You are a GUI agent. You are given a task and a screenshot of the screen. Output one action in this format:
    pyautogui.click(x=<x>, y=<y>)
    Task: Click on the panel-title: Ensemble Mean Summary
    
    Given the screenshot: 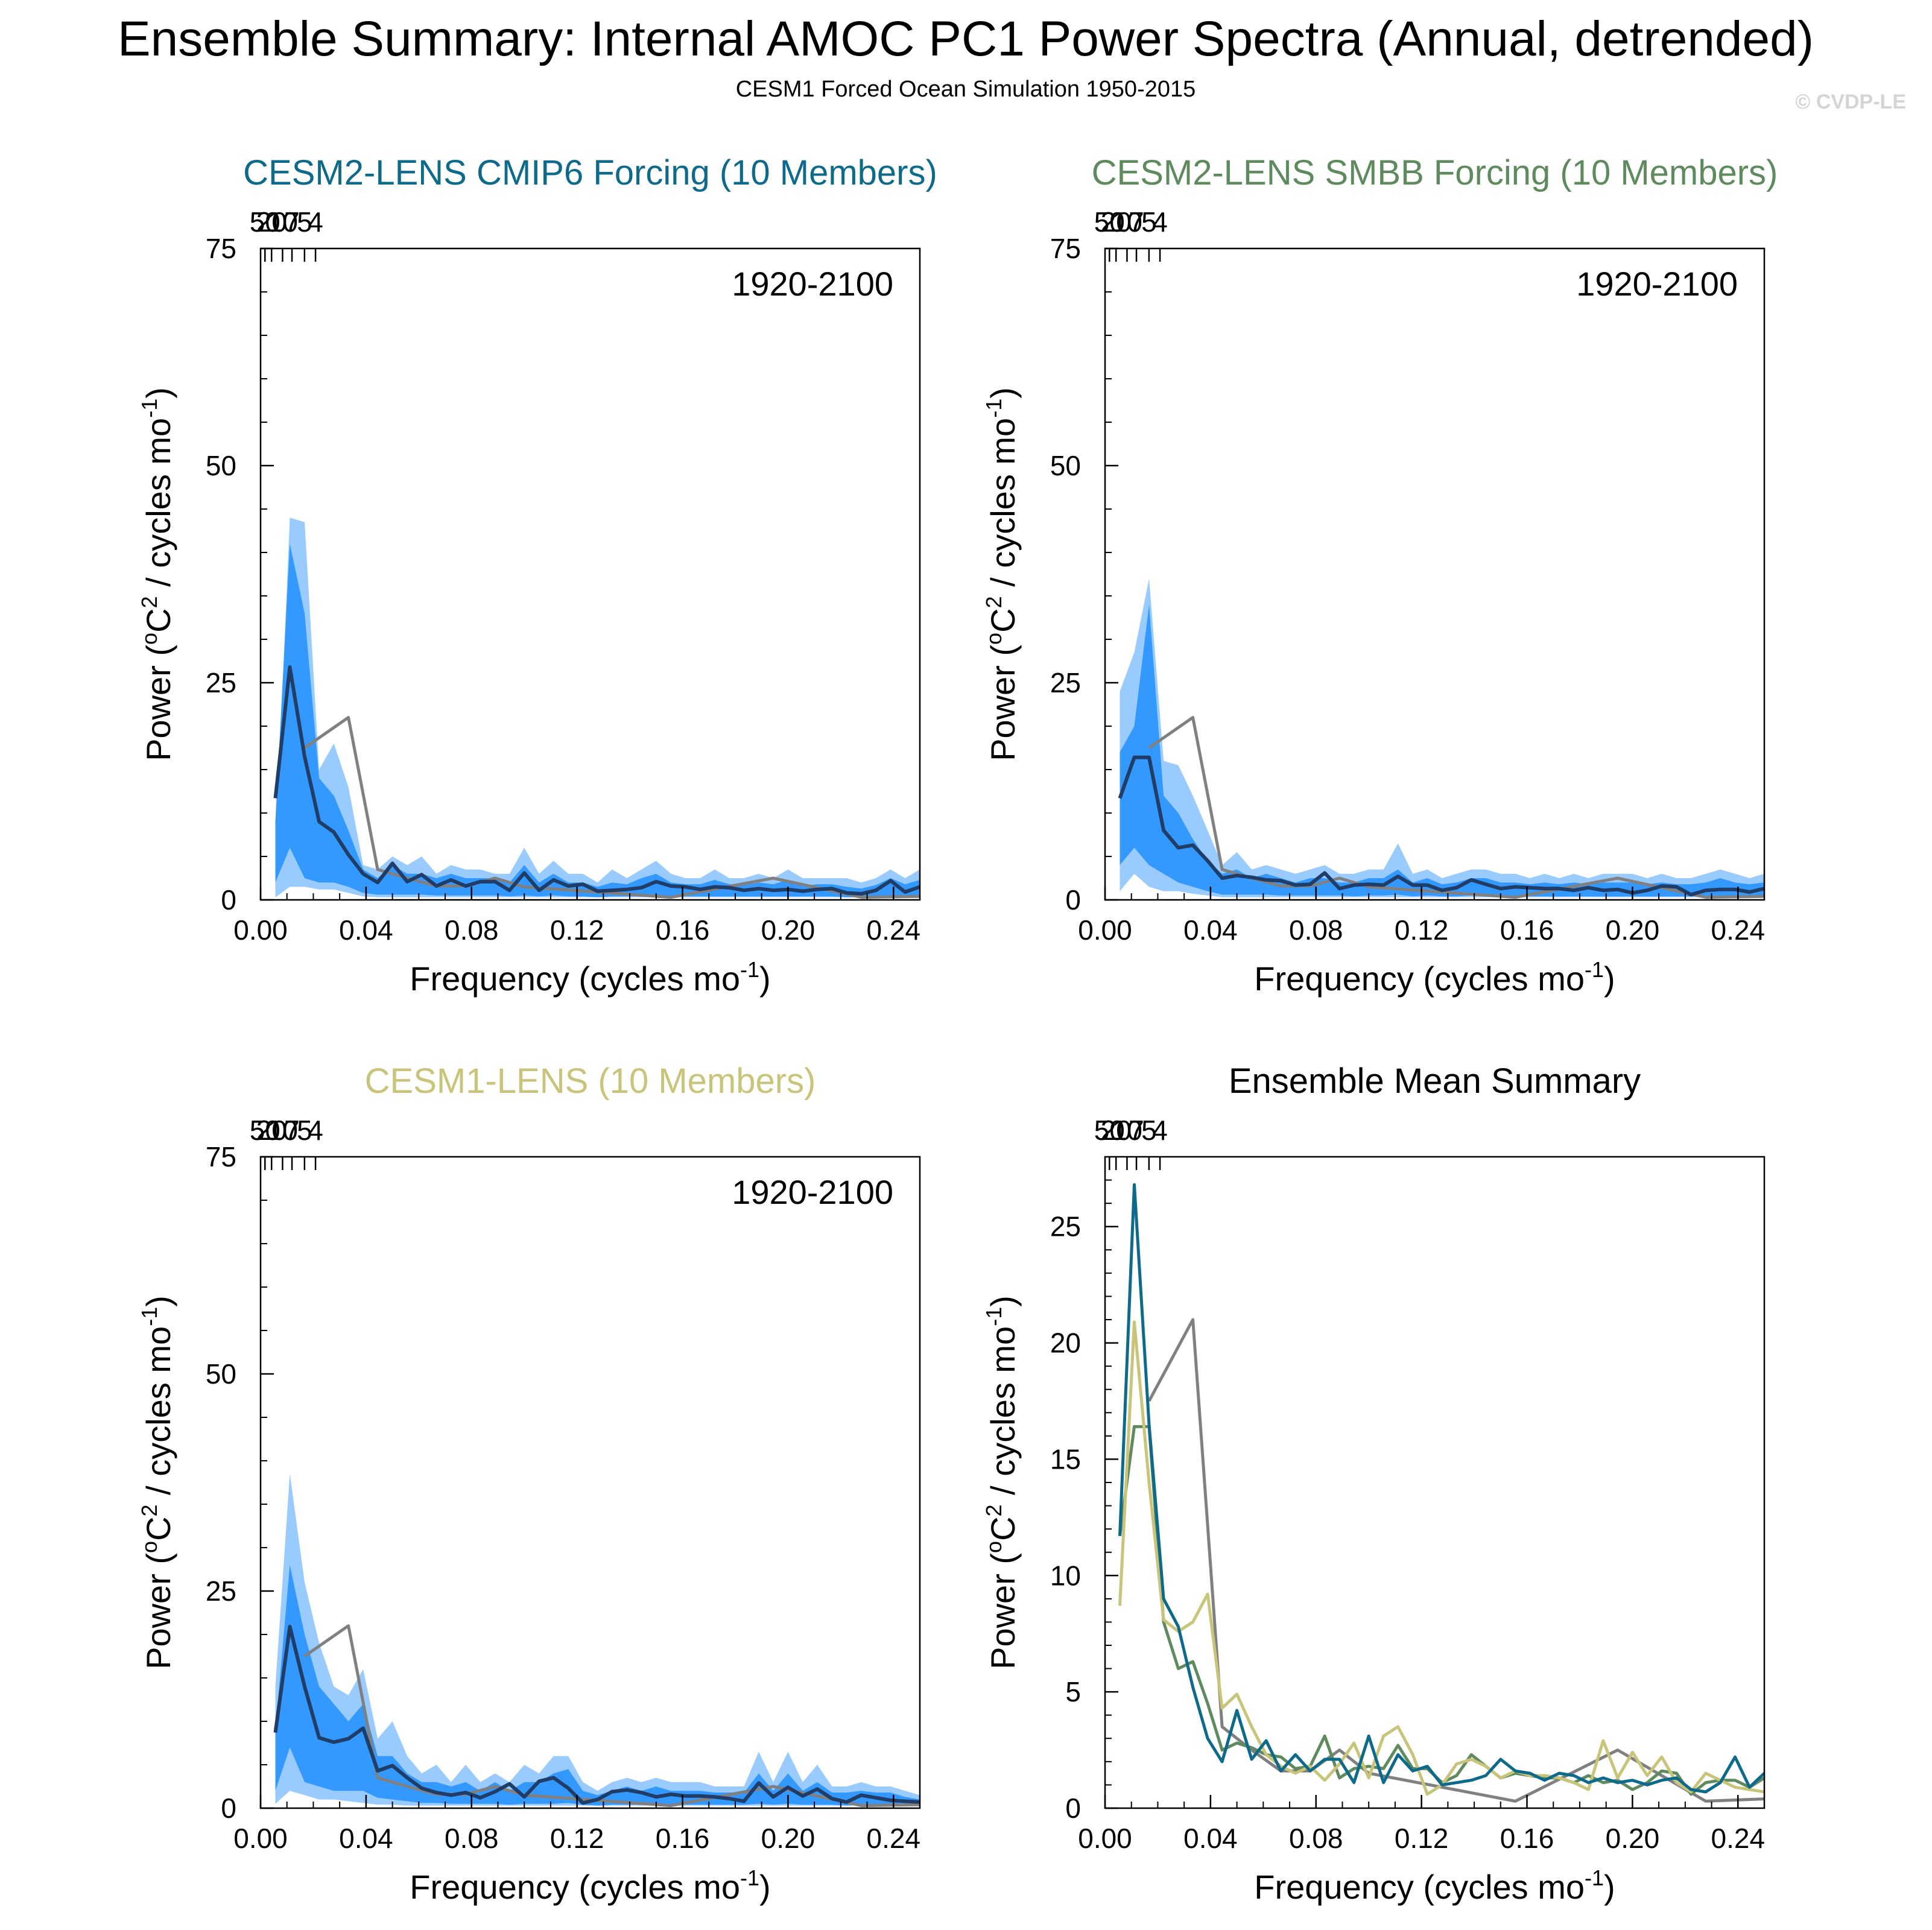 What is the action you would take?
    pyautogui.click(x=1435, y=1081)
    